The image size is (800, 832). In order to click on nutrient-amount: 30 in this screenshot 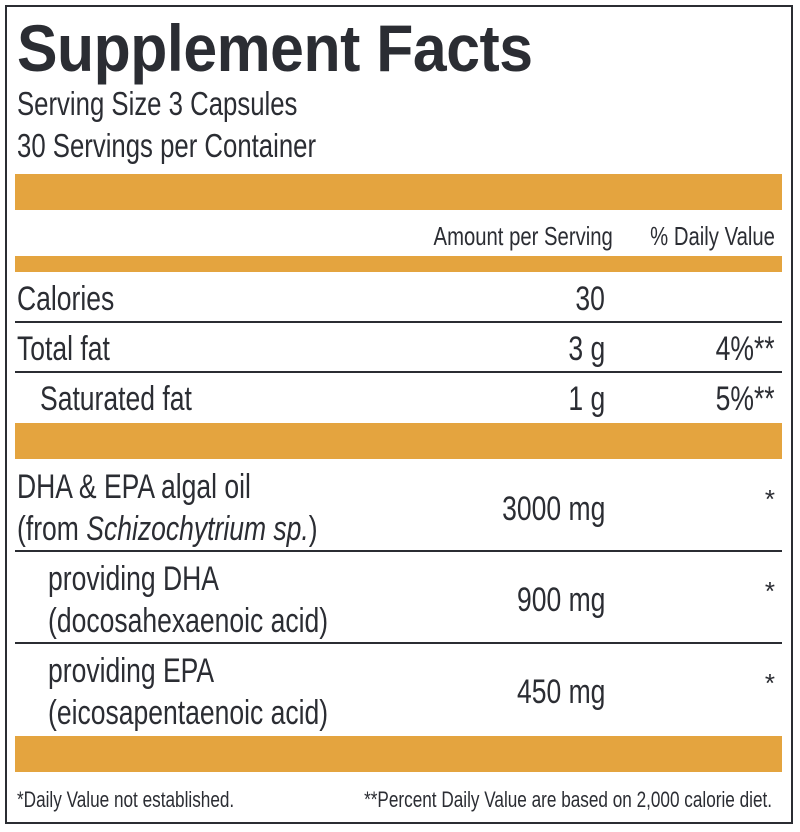, I will do `click(590, 299)`.